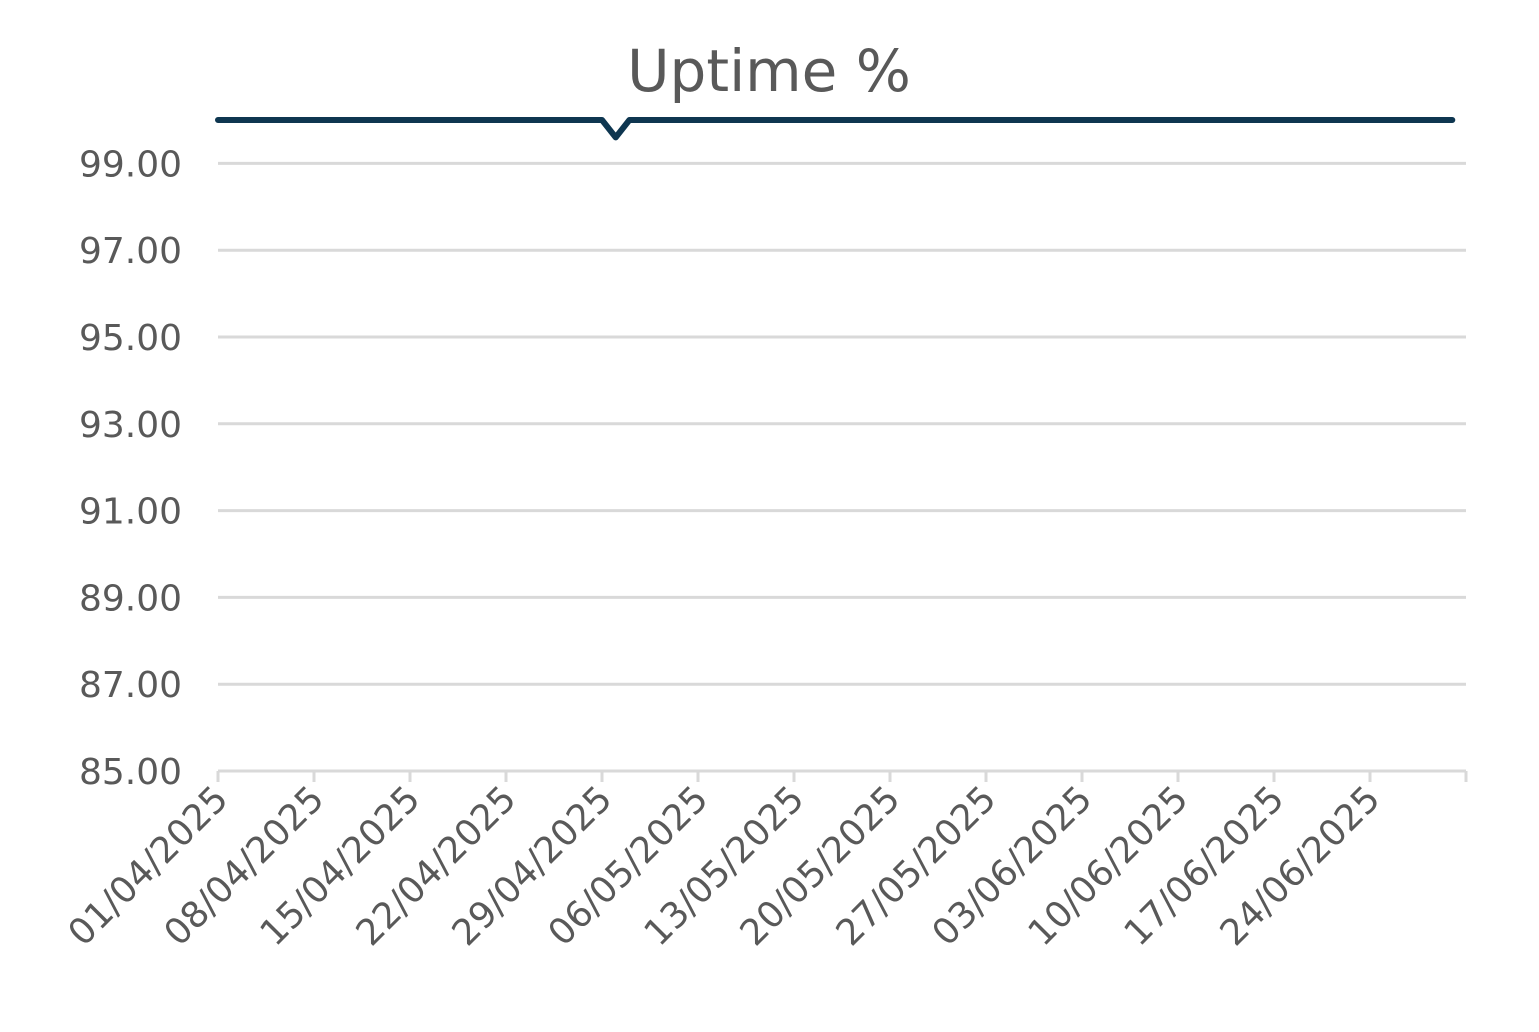 Image resolution: width=1539 pixels, height=1032 pixels. Describe the element at coordinates (130, 598) in the screenshot. I see `y-tick-label: 89.00` at that location.